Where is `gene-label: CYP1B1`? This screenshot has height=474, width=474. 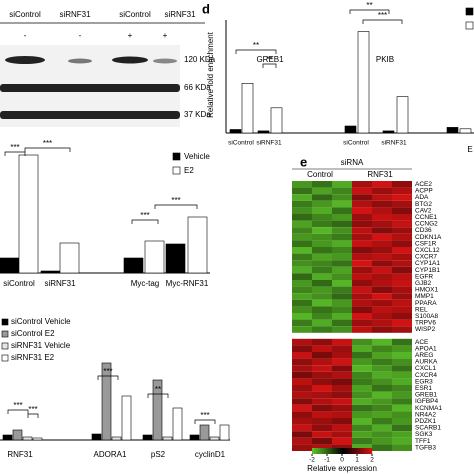 gene-label: CYP1B1 is located at coordinates (427, 270).